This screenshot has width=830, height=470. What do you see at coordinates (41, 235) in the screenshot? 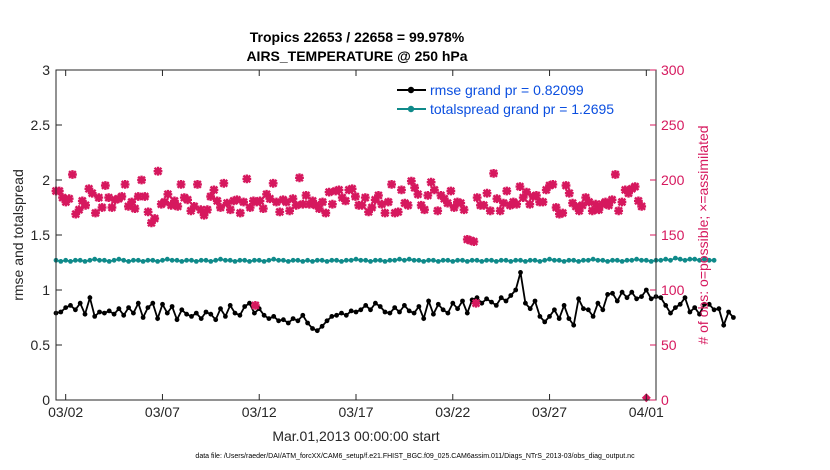
I see `left-tick-label: 1.5` at bounding box center [41, 235].